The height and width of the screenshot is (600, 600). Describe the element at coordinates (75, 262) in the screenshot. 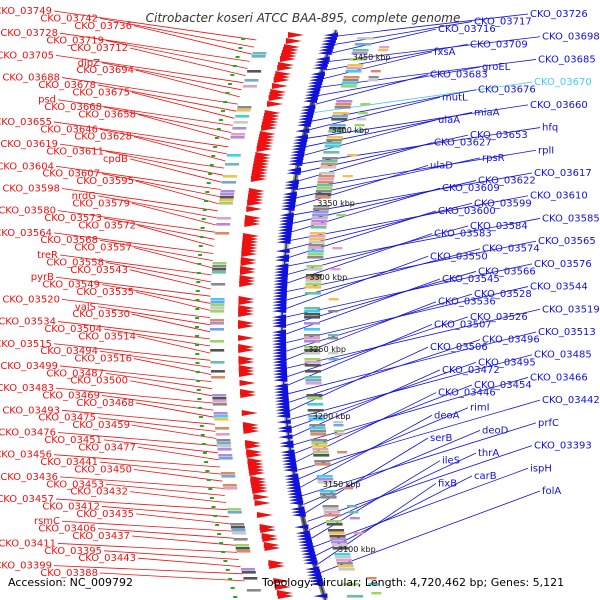

I see `gene-label-left: CKO_03558` at that location.